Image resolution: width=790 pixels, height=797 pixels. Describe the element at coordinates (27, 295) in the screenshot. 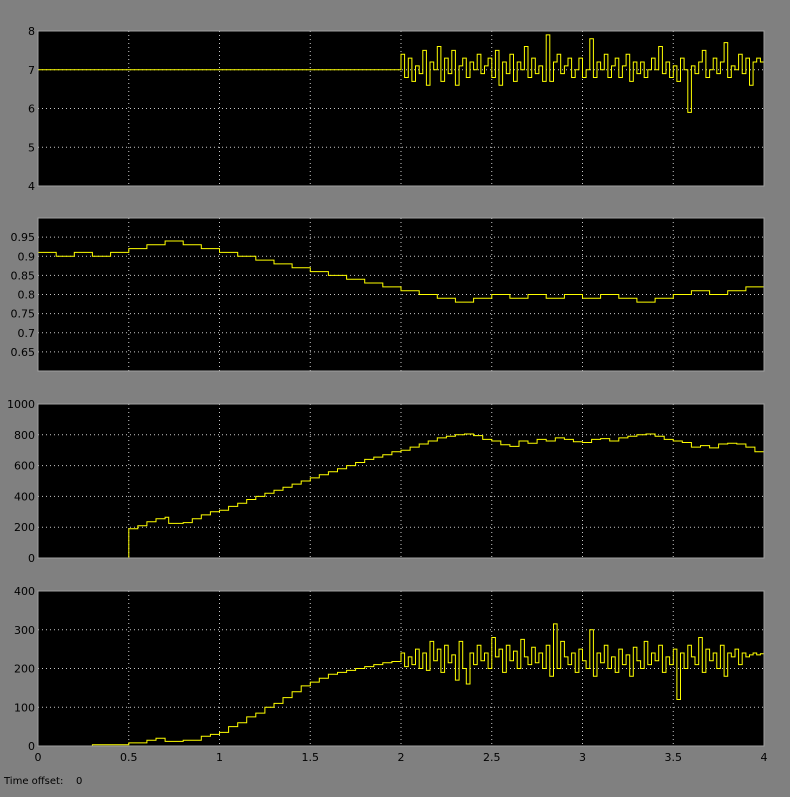

I see `y-tick-label: 0.8` at that location.